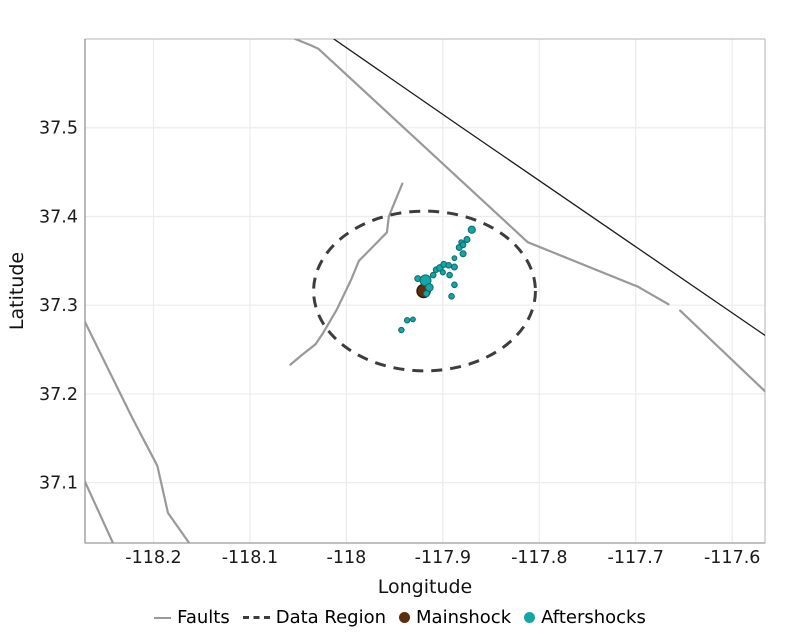  I want to click on legend-item-faults: Faults, so click(192, 617).